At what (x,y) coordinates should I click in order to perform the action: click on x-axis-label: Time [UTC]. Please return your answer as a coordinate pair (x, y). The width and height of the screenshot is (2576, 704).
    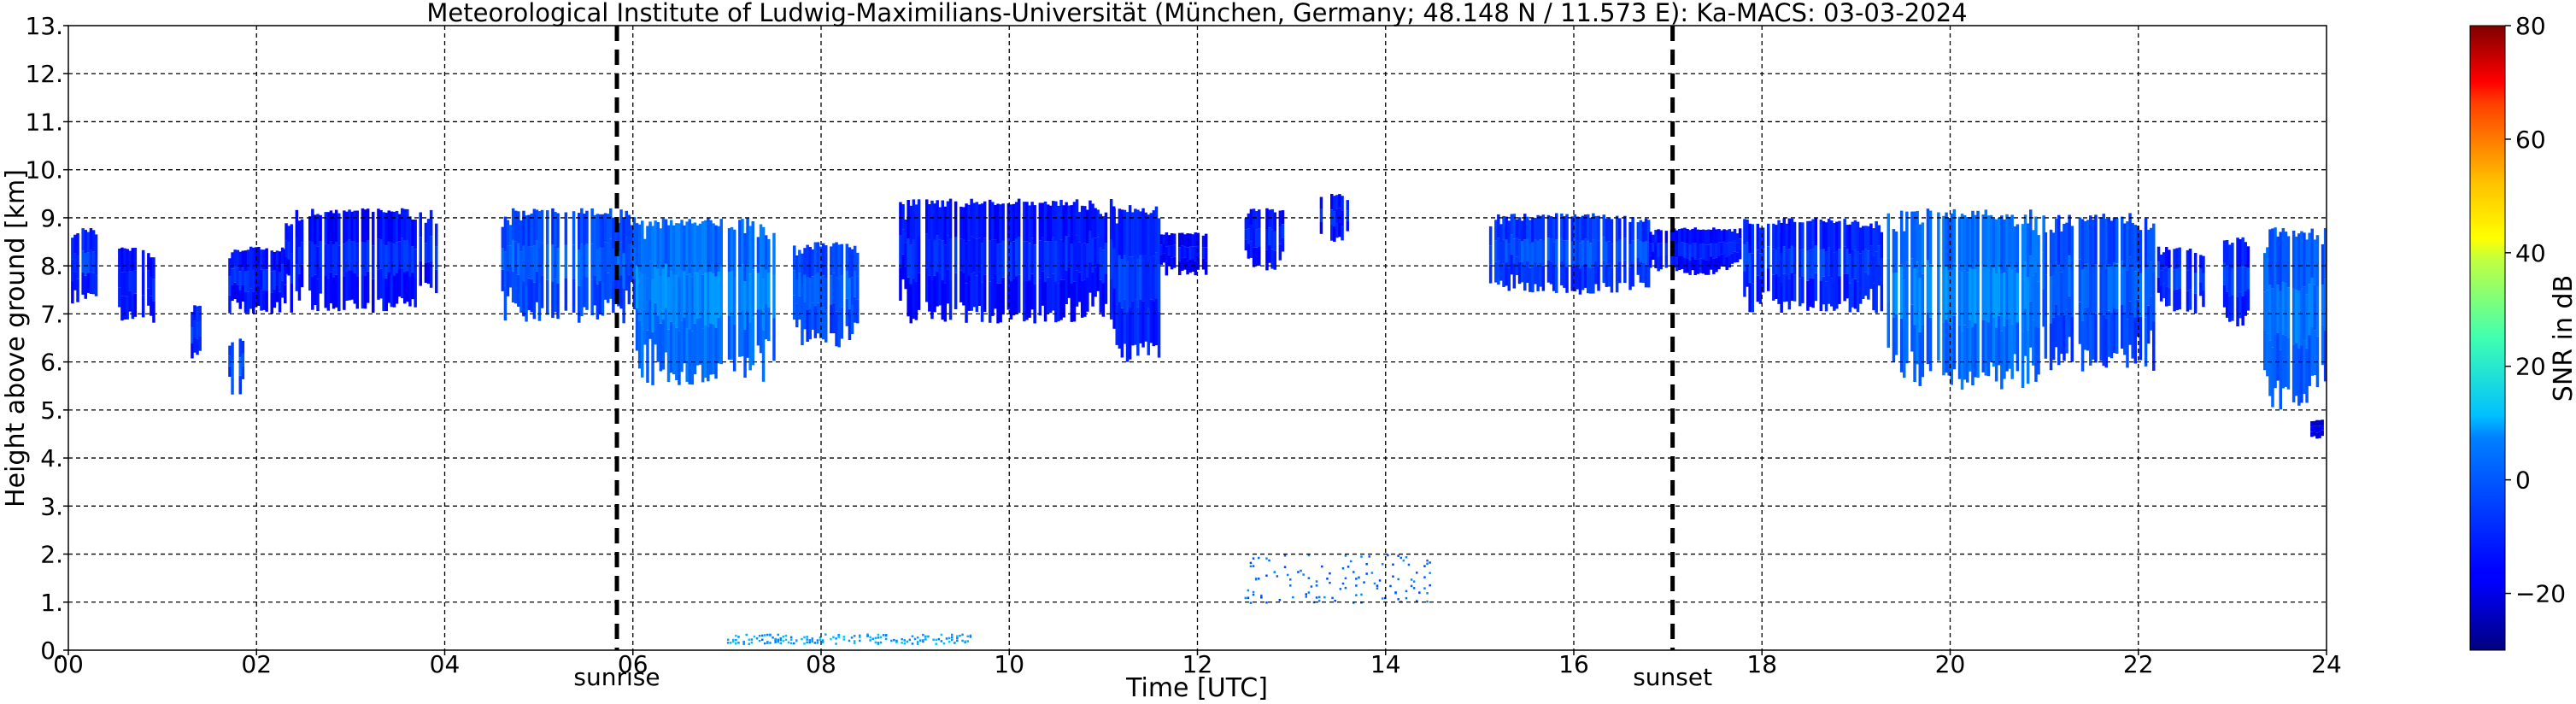
    Looking at the image, I should click on (1196, 688).